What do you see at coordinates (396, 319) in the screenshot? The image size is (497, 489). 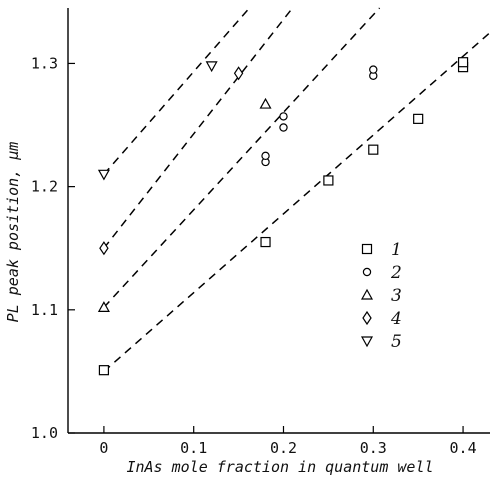 I see `legend-label-series-4: 4` at bounding box center [396, 319].